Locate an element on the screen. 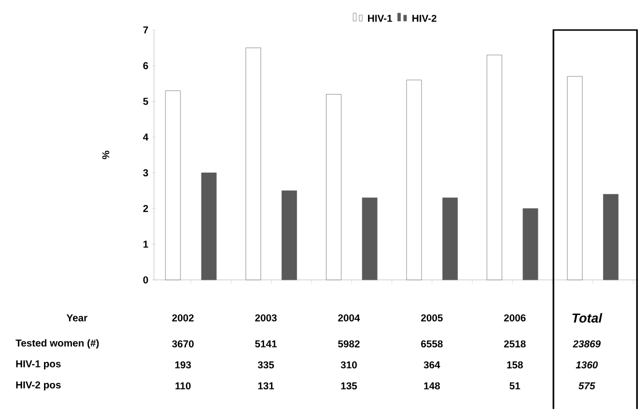 Image resolution: width=638 pixels, height=410 pixels. text: 364 is located at coordinates (432, 364).